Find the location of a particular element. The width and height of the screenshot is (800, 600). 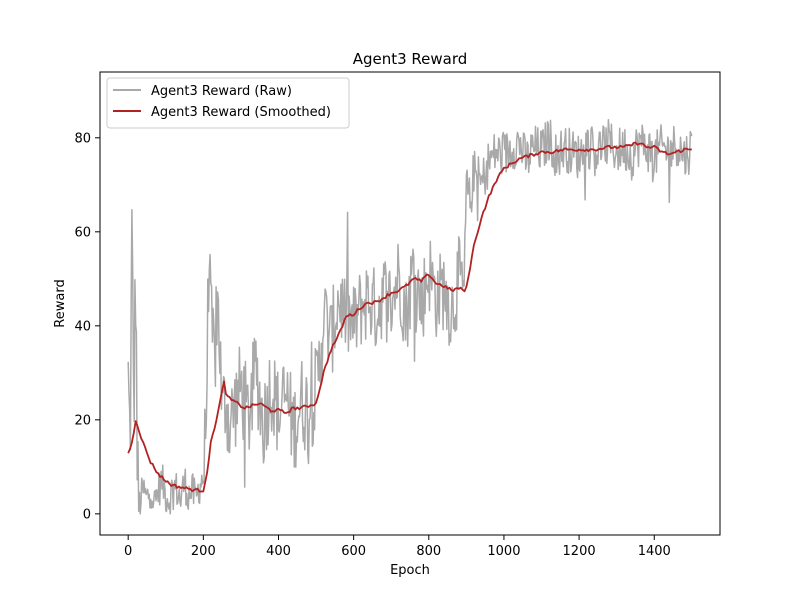

legend-box is located at coordinates (228, 103).